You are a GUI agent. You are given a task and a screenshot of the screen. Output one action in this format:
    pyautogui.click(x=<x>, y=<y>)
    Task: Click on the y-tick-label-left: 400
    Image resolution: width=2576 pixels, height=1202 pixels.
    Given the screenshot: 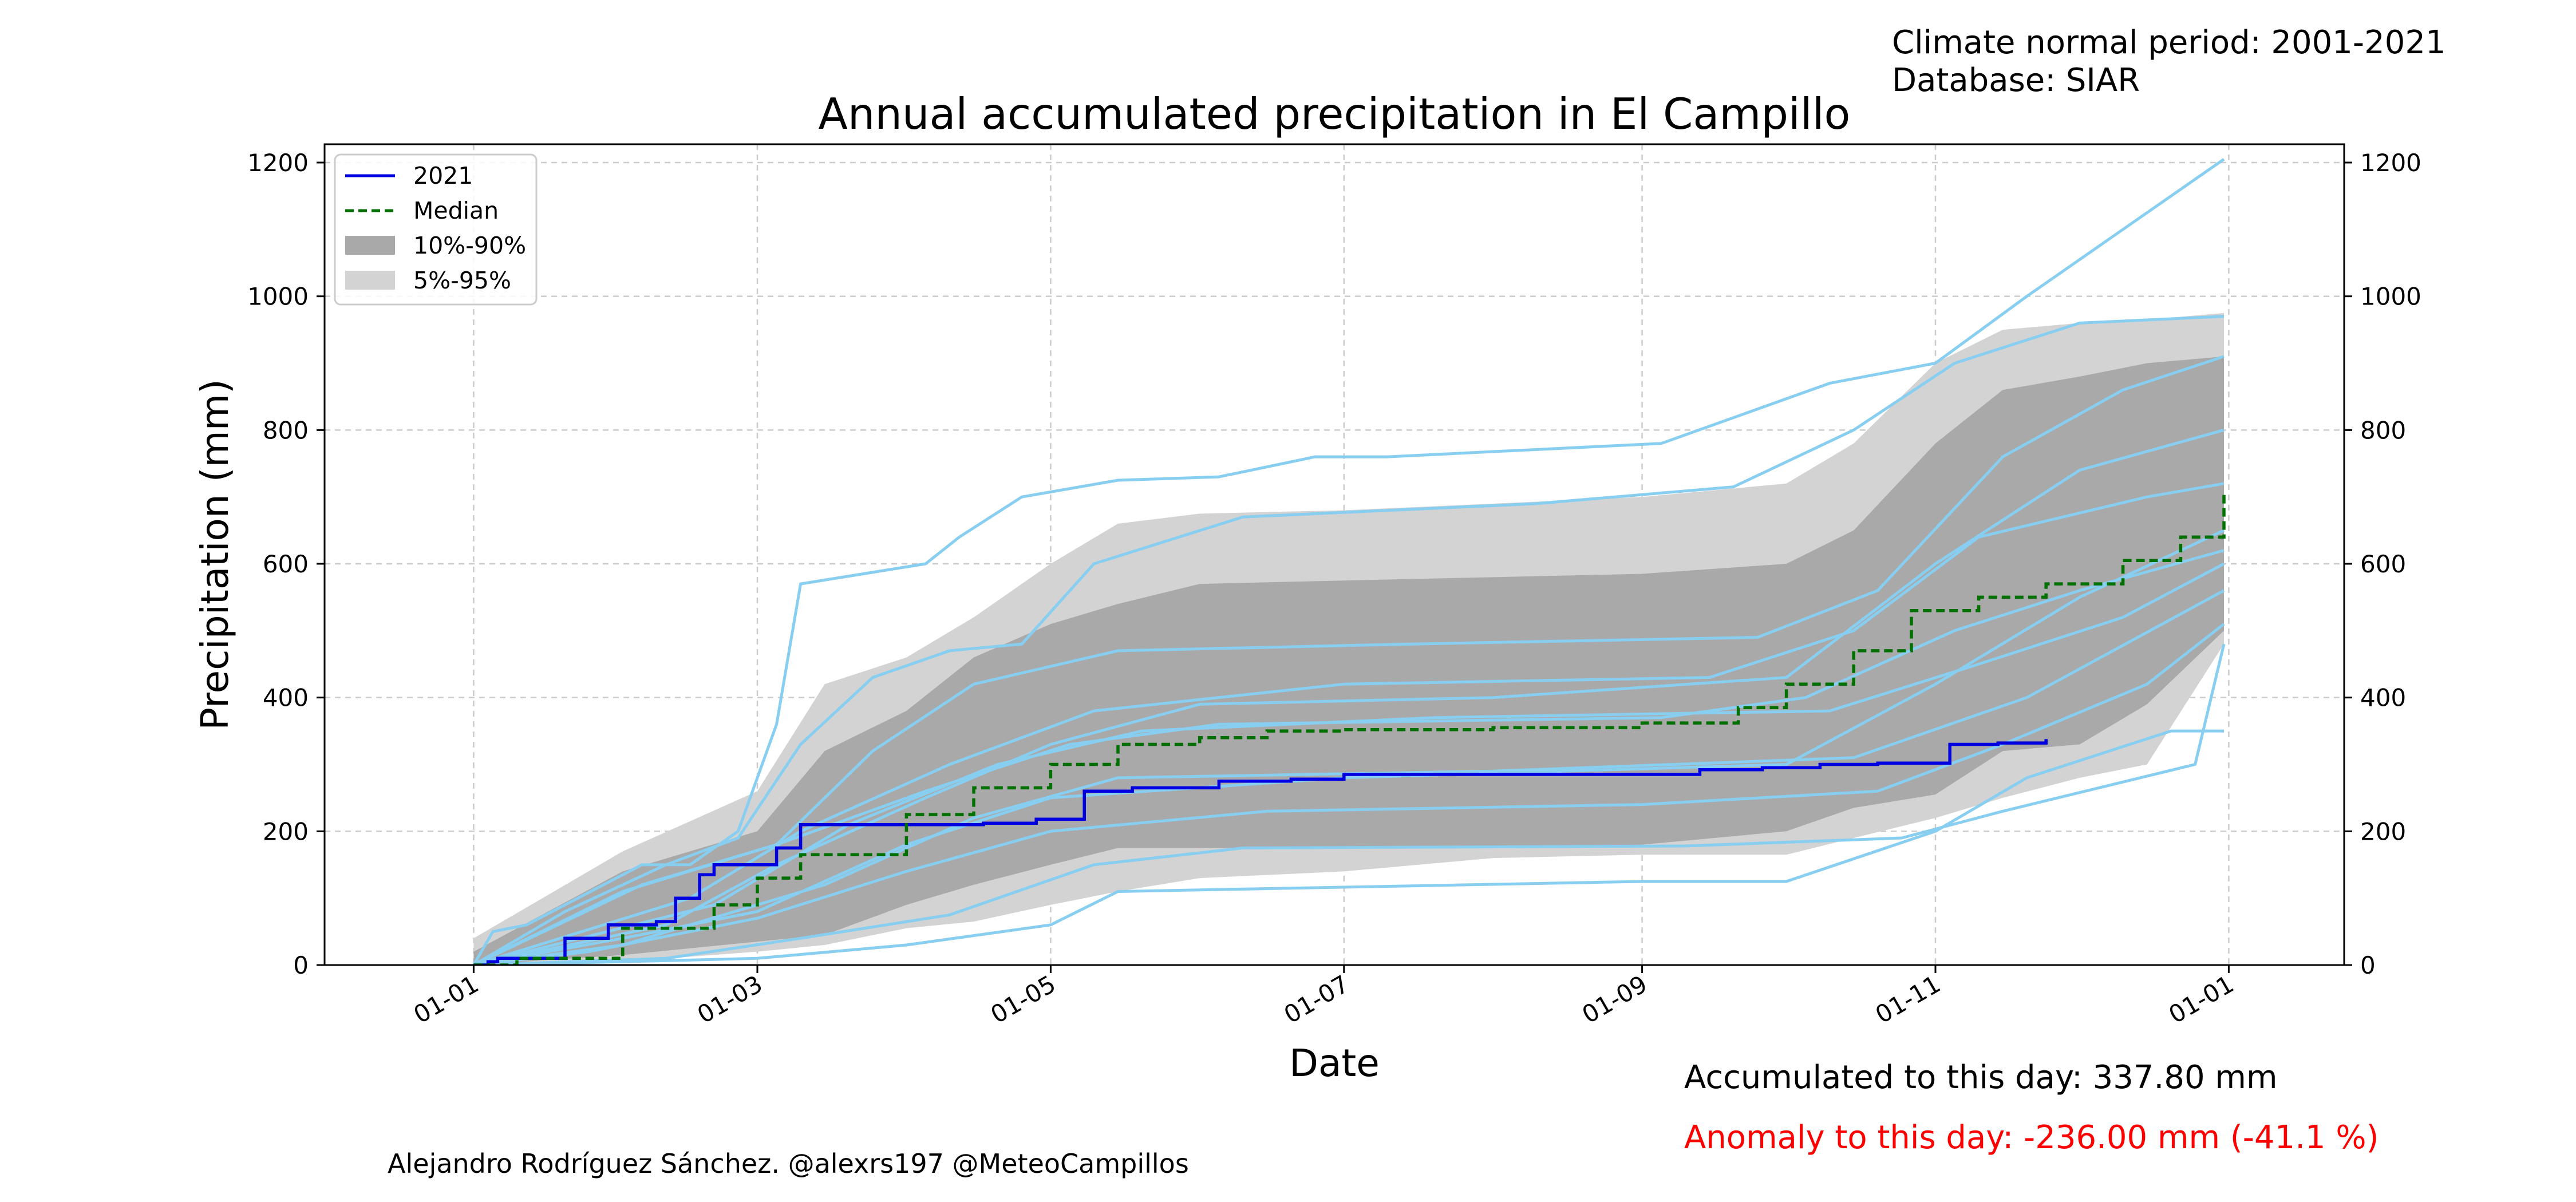 What is the action you would take?
    pyautogui.click(x=286, y=698)
    